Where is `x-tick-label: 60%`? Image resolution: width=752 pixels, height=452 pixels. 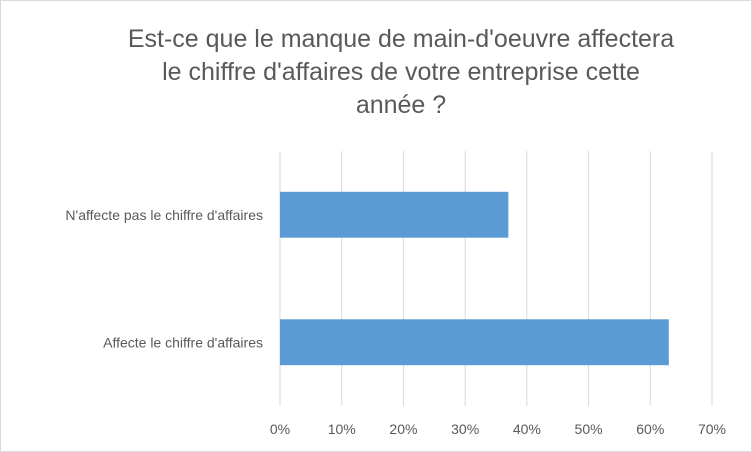 x-tick-label: 60% is located at coordinates (650, 429).